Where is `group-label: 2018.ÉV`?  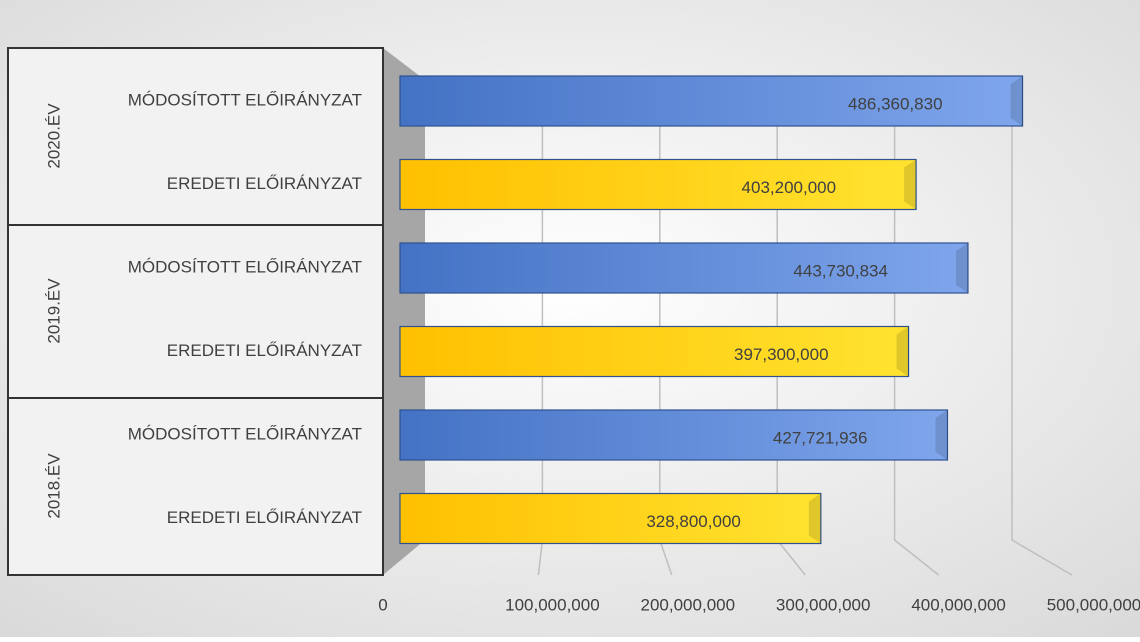 group-label: 2018.ÉV is located at coordinates (53, 486).